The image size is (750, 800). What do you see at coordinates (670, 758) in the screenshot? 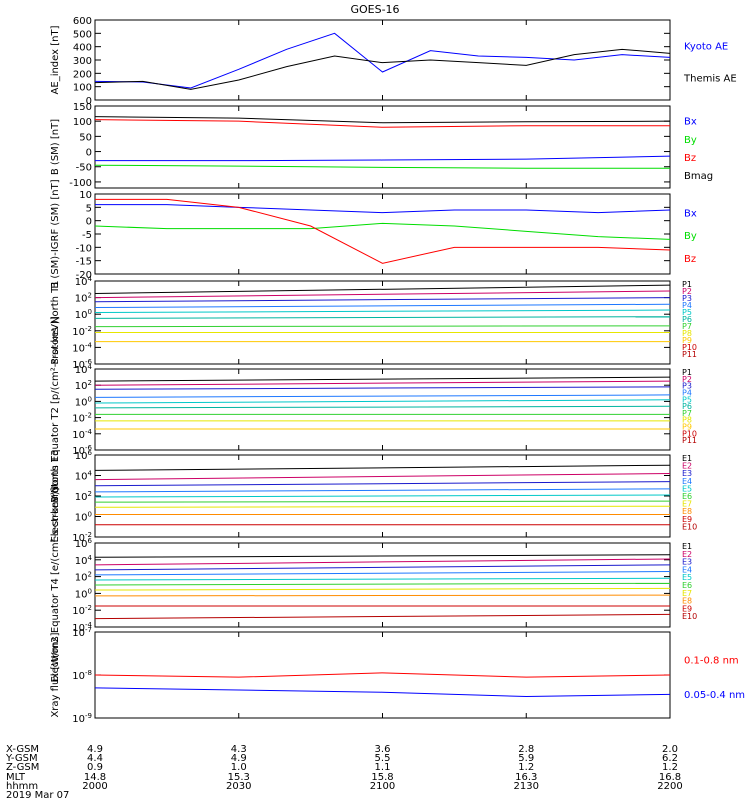
I see `orbit-value: 6.2` at bounding box center [670, 758].